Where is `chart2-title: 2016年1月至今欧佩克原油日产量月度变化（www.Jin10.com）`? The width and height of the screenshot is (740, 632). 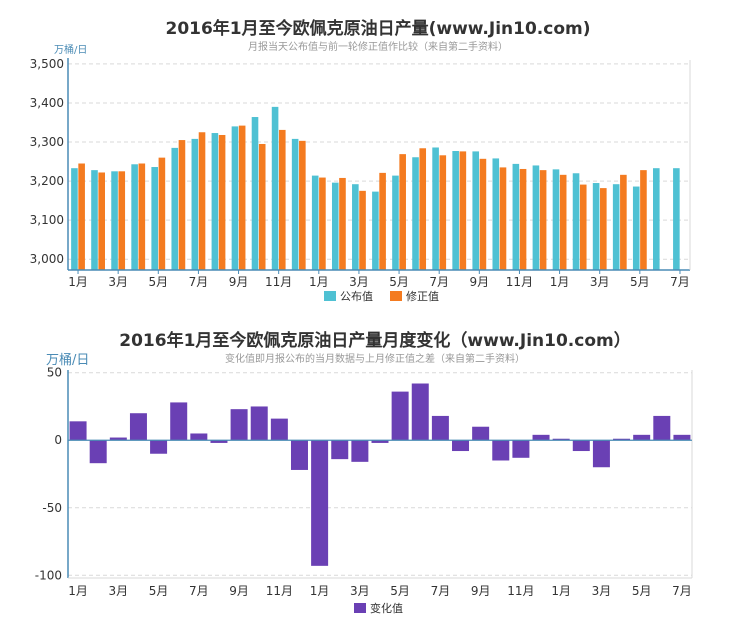 chart2-title: 2016年1月至今欧佩克原油日产量月度变化（www.Jin10.com） is located at coordinates (374, 340).